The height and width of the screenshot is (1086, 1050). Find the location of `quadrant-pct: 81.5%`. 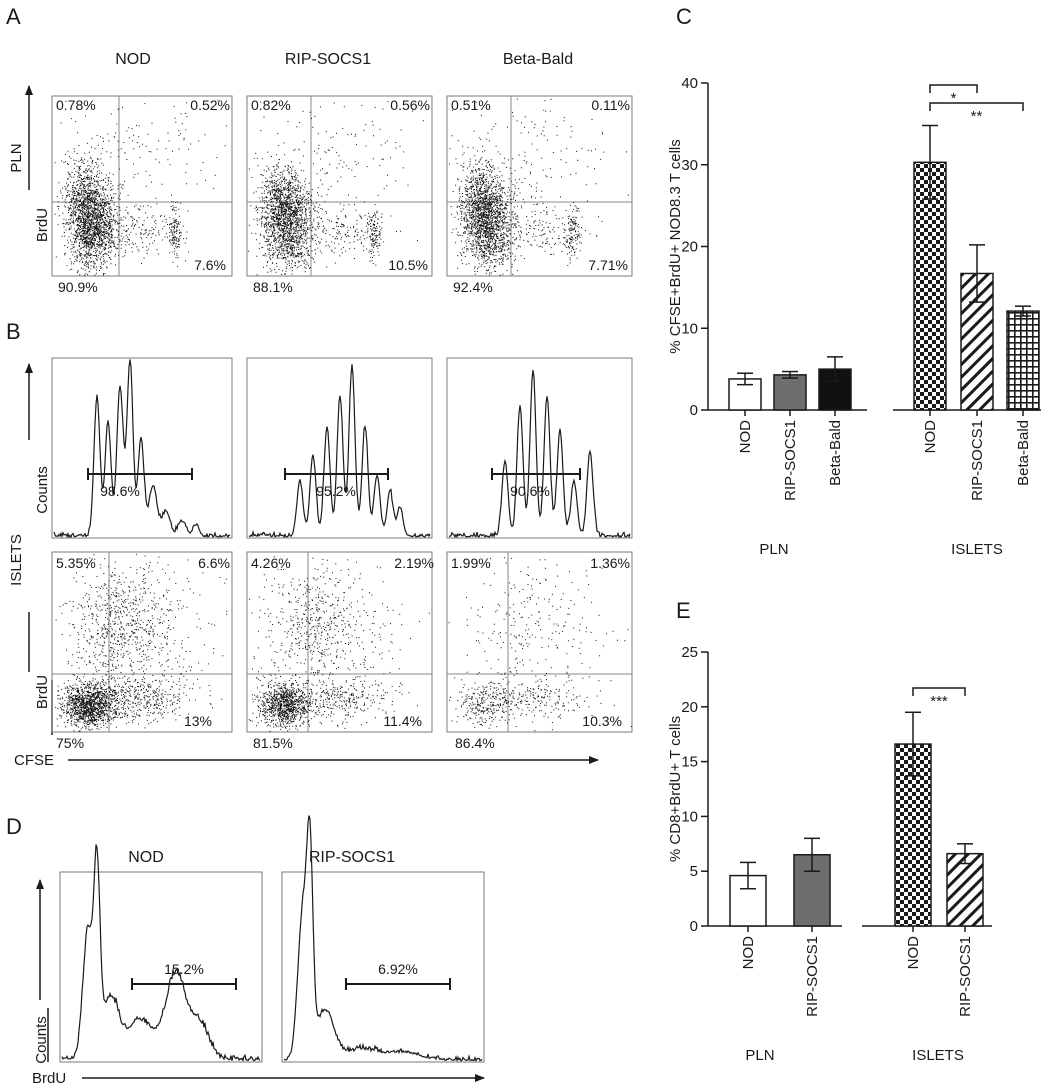

quadrant-pct: 81.5% is located at coordinates (273, 743).